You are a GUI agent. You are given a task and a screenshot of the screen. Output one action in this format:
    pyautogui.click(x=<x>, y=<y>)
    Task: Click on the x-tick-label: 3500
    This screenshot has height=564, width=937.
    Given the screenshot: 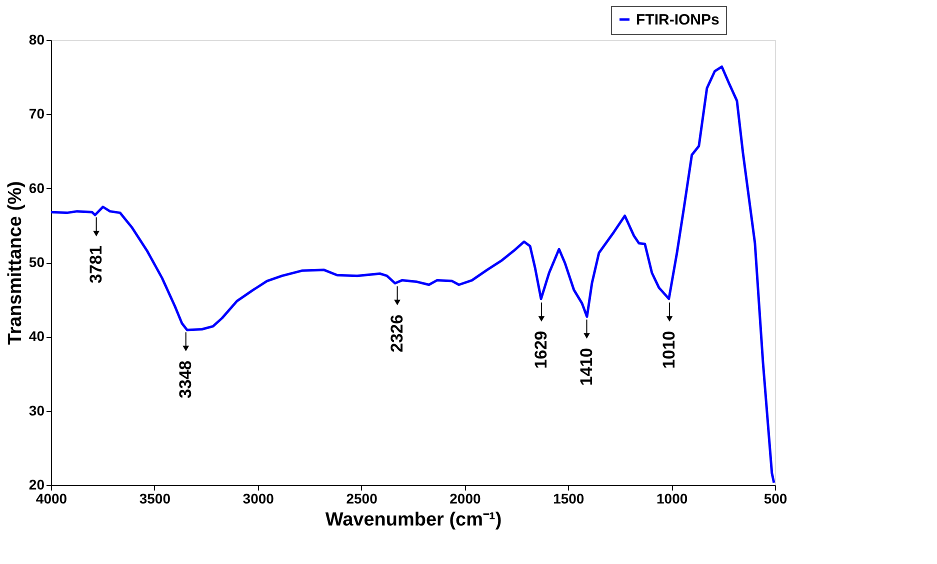 What is the action you would take?
    pyautogui.click(x=155, y=498)
    